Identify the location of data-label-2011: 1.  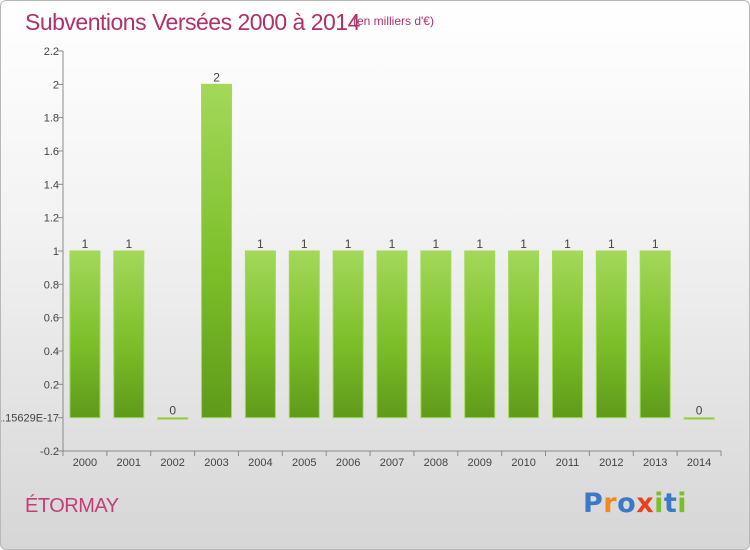
(567, 244).